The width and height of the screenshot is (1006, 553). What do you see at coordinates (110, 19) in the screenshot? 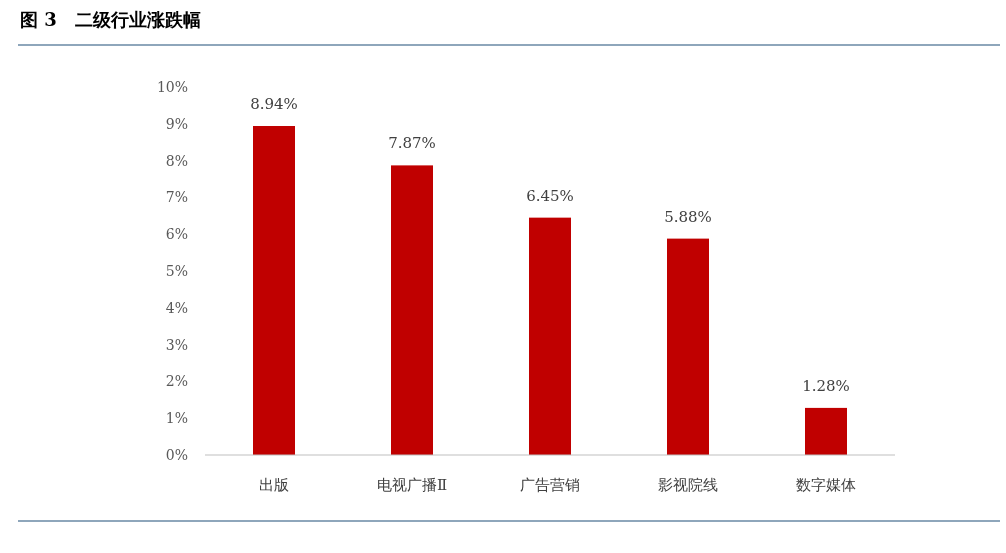
I see `chart-title: 图 3 二级行业涨跌幅` at bounding box center [110, 19].